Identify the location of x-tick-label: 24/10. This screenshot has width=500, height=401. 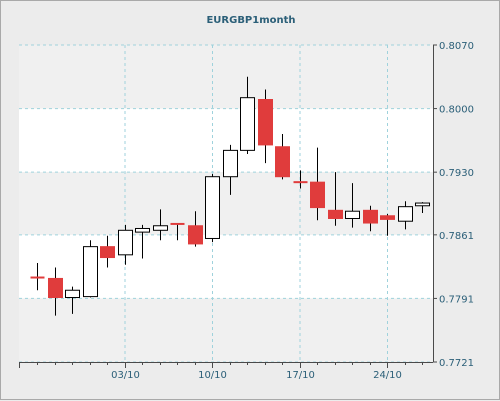
(387, 375).